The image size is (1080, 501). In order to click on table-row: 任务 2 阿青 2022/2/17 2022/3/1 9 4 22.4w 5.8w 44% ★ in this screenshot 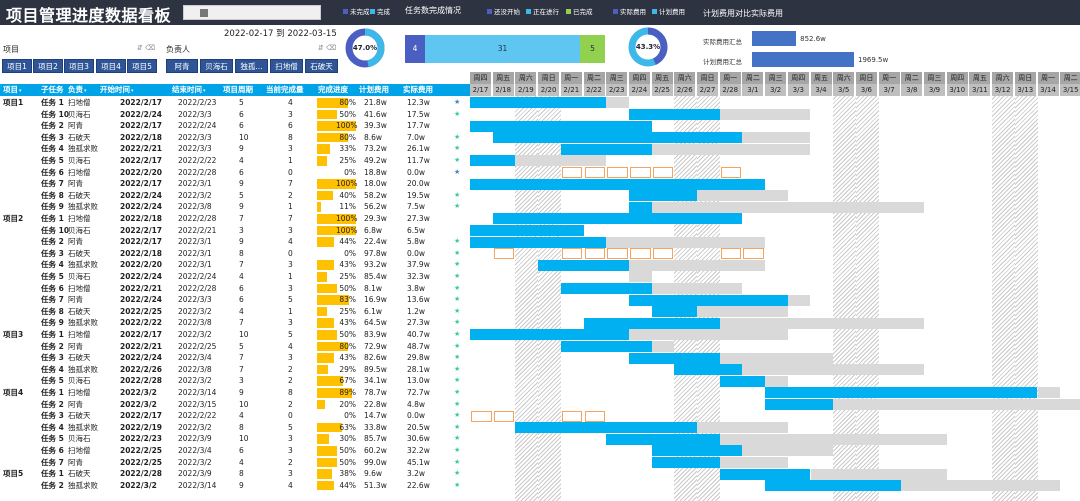, I will do `click(235, 242)`.